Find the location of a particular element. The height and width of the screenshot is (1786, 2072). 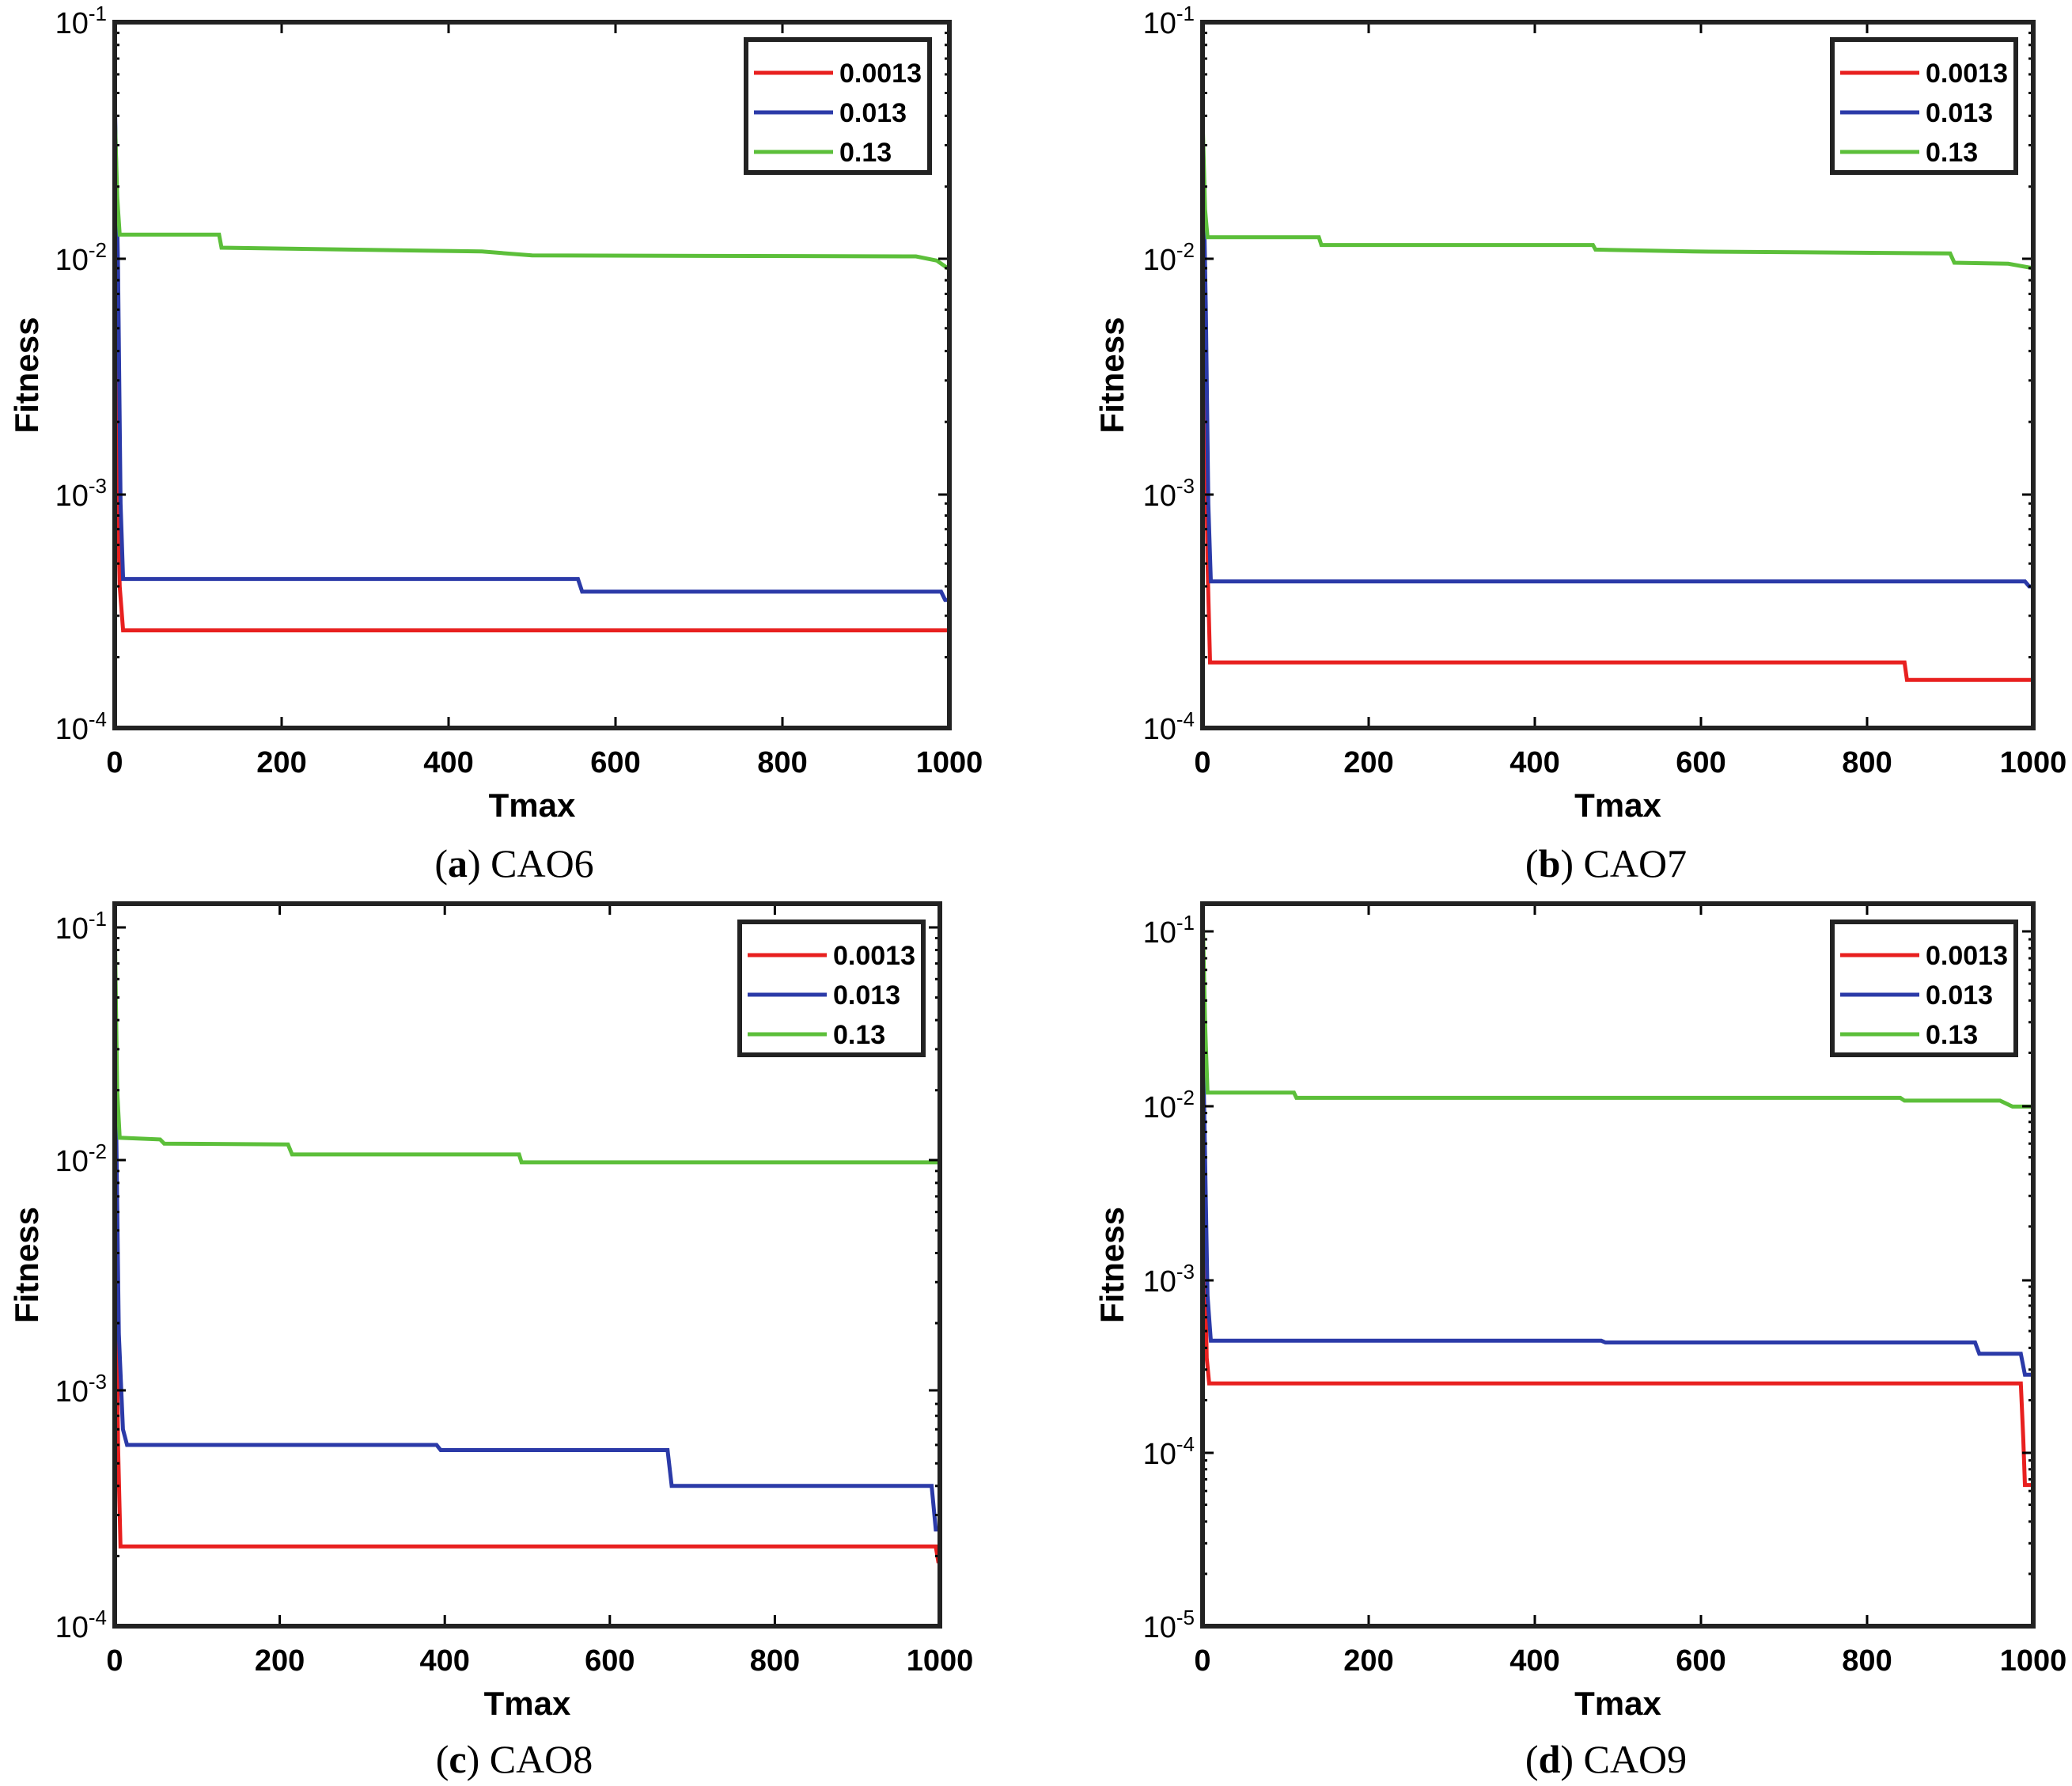

y-tick-label: 10⁻⁵ is located at coordinates (1169, 1625).